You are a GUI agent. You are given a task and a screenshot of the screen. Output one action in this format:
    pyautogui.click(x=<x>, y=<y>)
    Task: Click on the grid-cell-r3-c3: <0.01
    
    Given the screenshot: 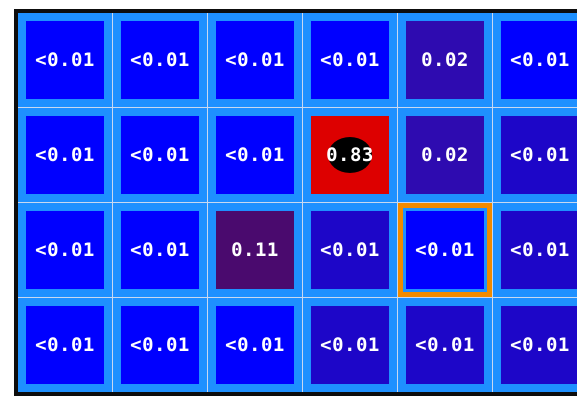 What is the action you would take?
    pyautogui.click(x=350, y=345)
    